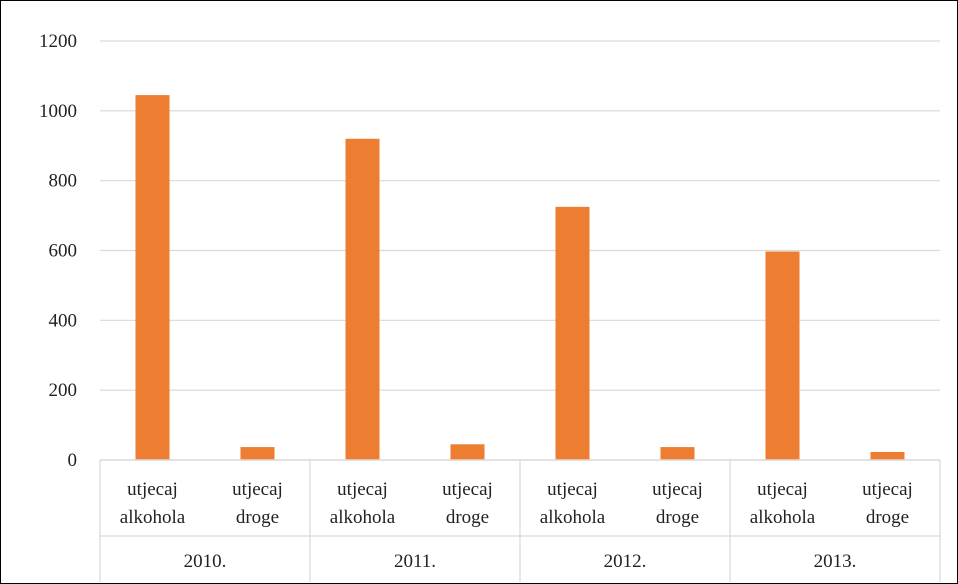 The width and height of the screenshot is (958, 584). Describe the element at coordinates (205, 561) in the screenshot. I see `x-group-label: 2010.` at that location.